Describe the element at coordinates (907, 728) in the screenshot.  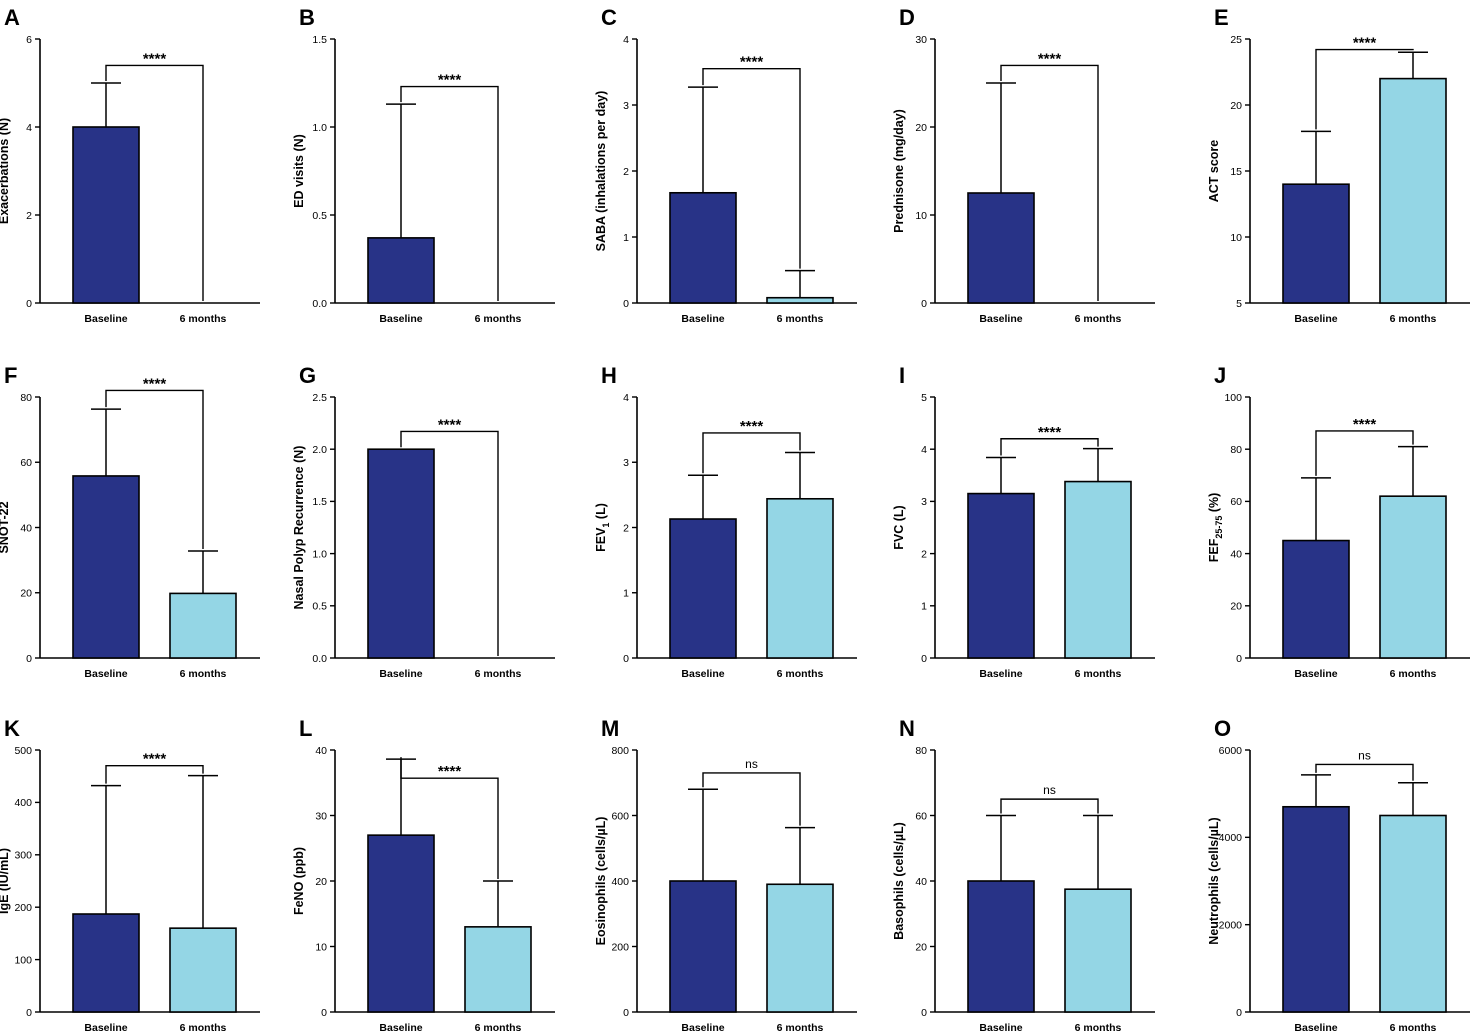
I see `panel-letter: N` at that location.